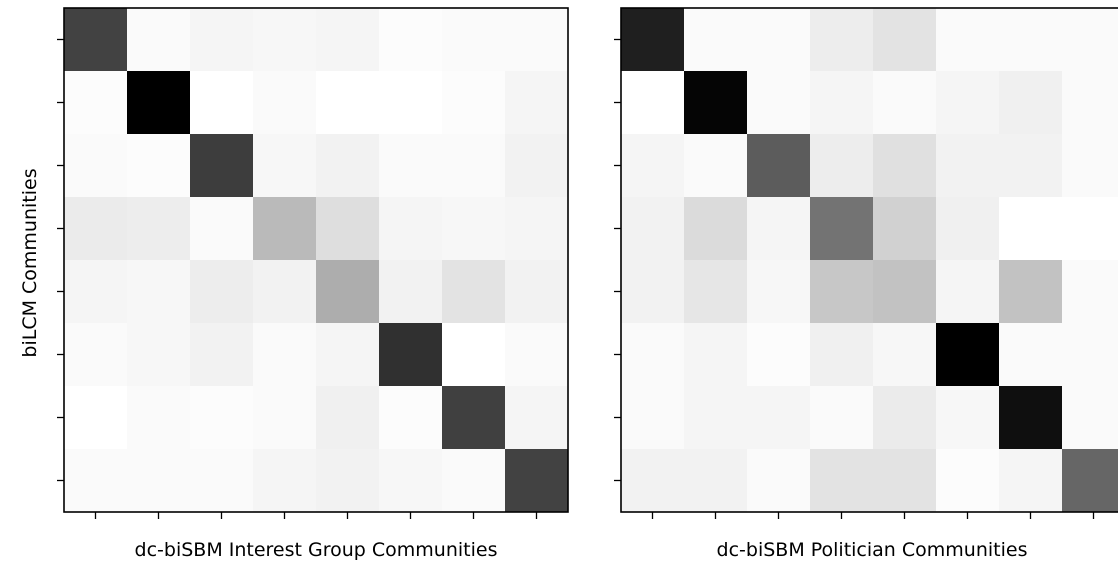 The image size is (1118, 567). I want to click on x-axis-label-politicians: dc-biSBM Politician Communities, so click(872, 550).